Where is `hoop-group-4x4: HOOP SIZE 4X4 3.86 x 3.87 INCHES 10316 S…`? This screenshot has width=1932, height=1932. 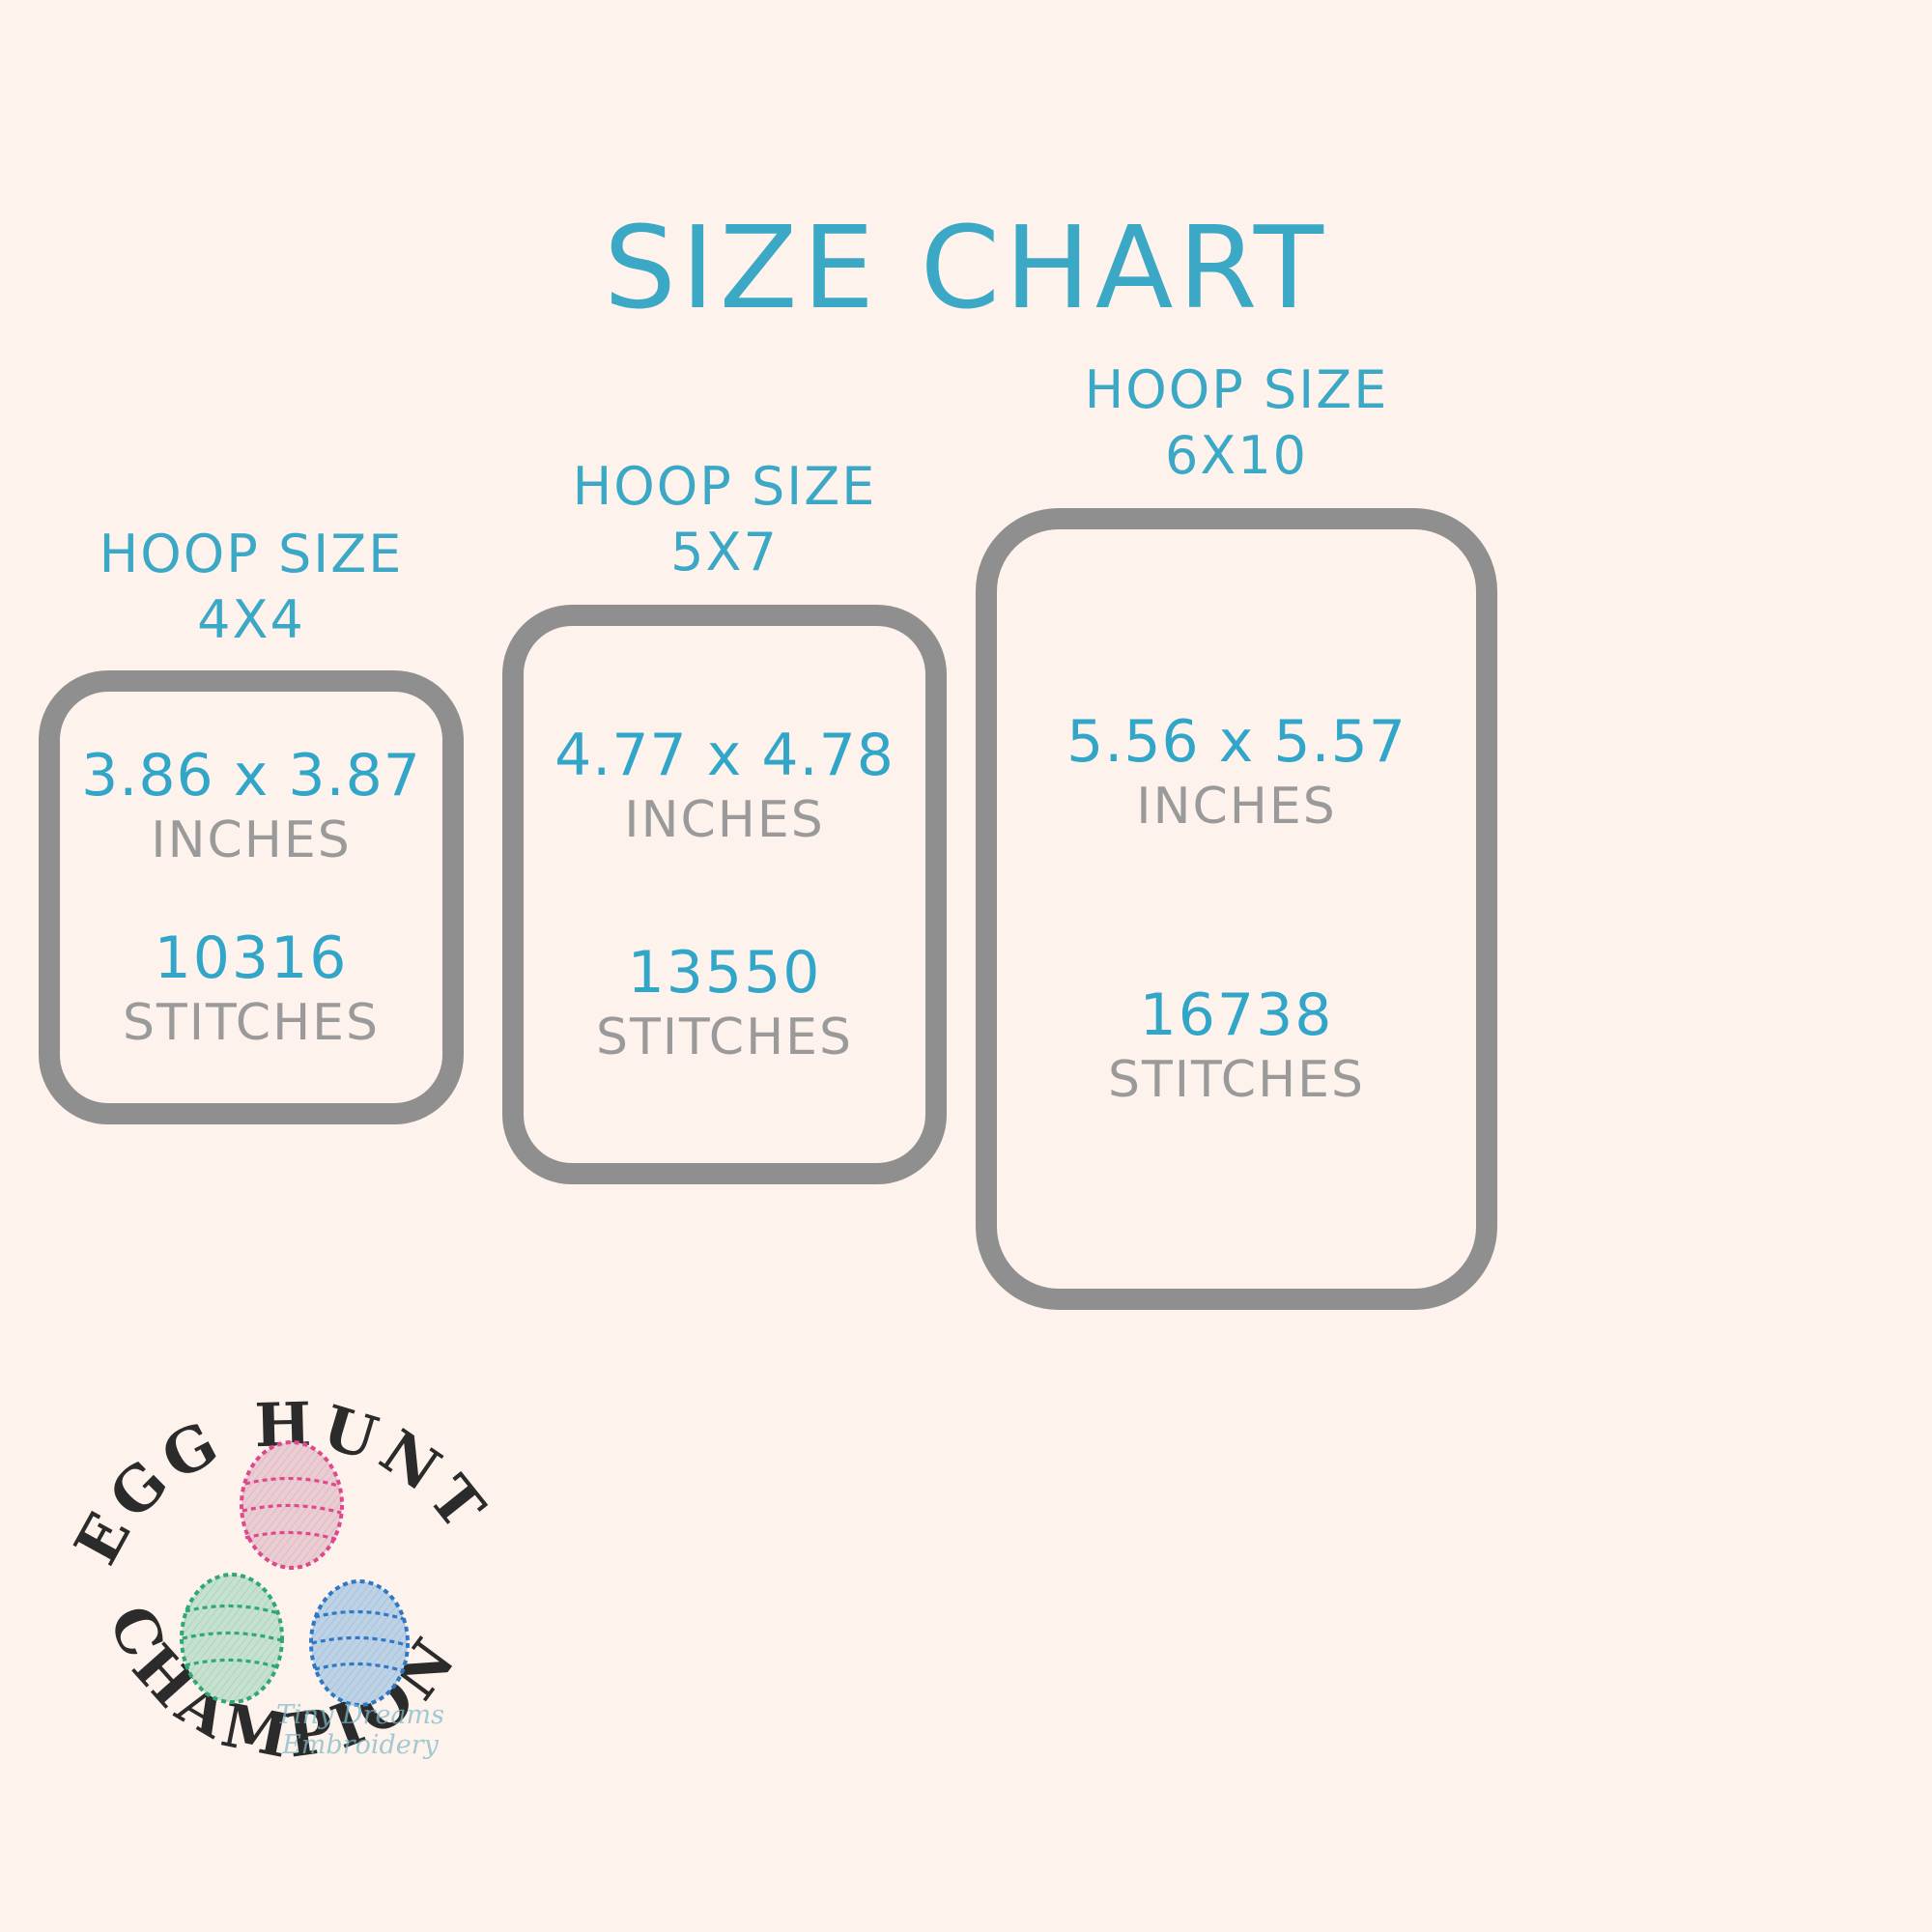
hoop-group-4x4: HOOP SIZE 4X4 3.86 x 3.87 INCHES 10316 S… is located at coordinates (252, 823).